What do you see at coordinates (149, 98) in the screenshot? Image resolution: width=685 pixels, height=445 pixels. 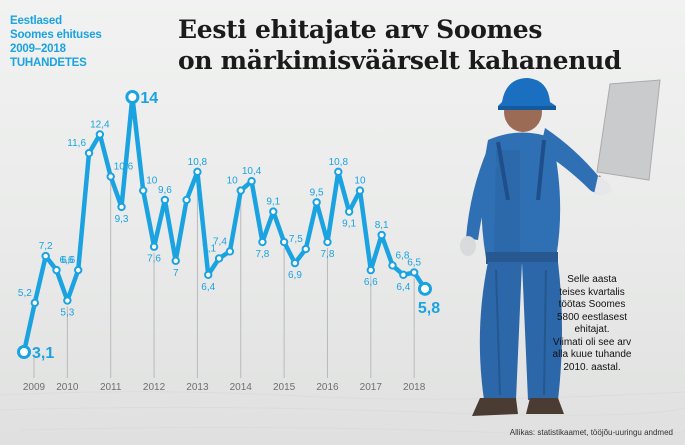 I see `data-label: 14` at bounding box center [149, 98].